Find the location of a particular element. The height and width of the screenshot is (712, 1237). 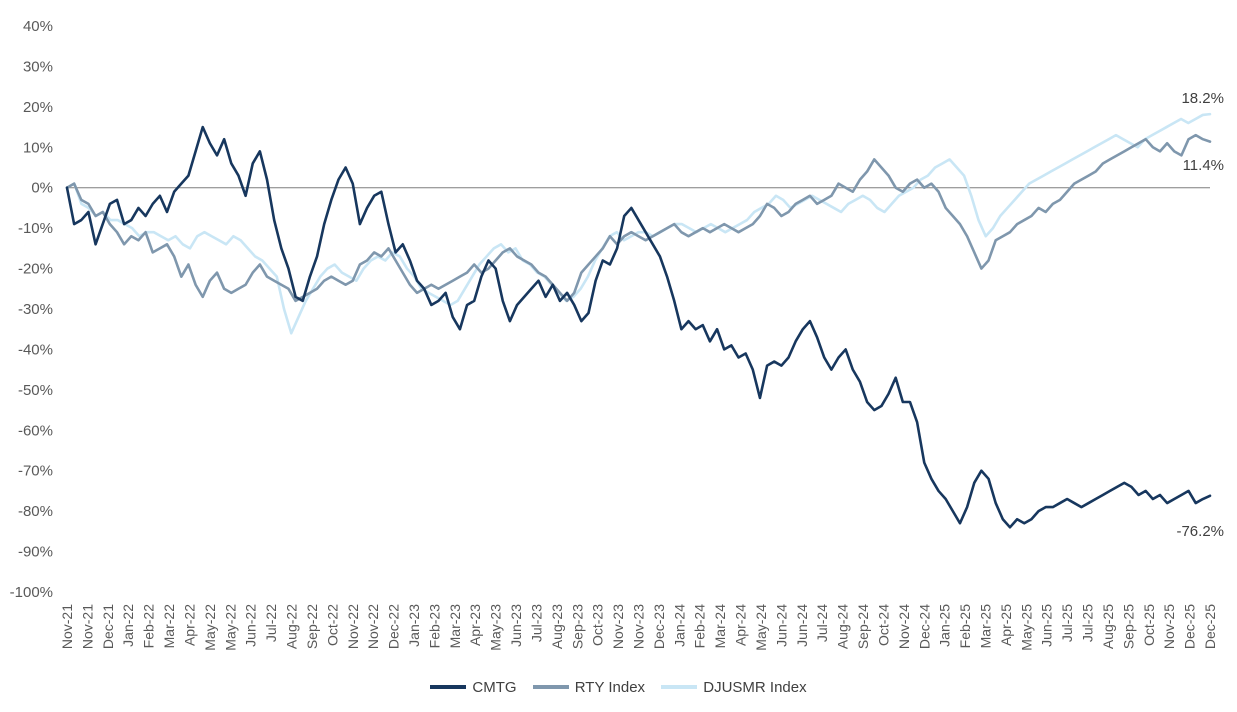

x-tick-label: Jun-22 is located at coordinates (251, 625).